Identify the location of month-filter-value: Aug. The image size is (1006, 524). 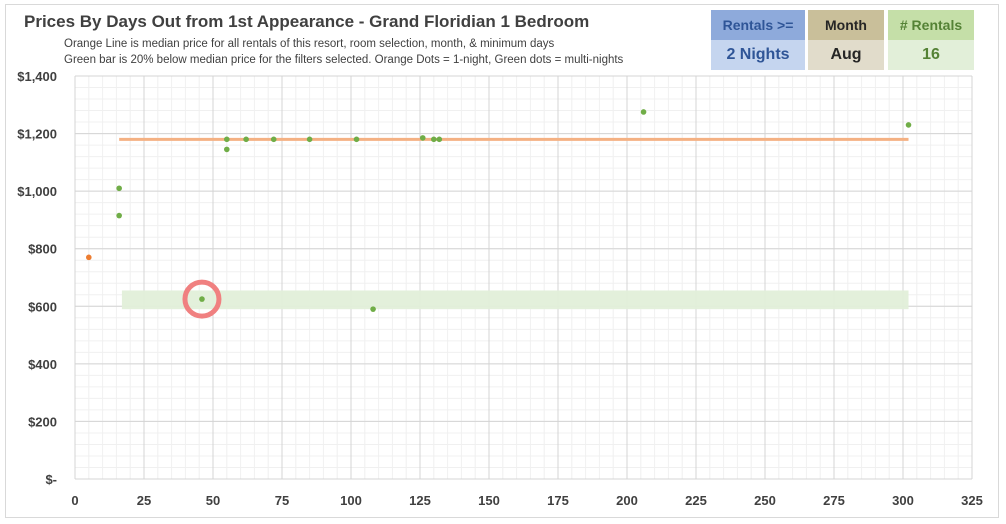
(846, 55).